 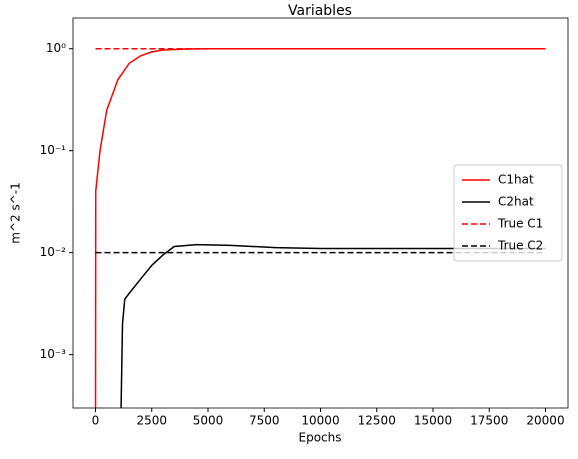 What do you see at coordinates (56, 48) in the screenshot?
I see `y-tick-label: 10⁰` at bounding box center [56, 48].